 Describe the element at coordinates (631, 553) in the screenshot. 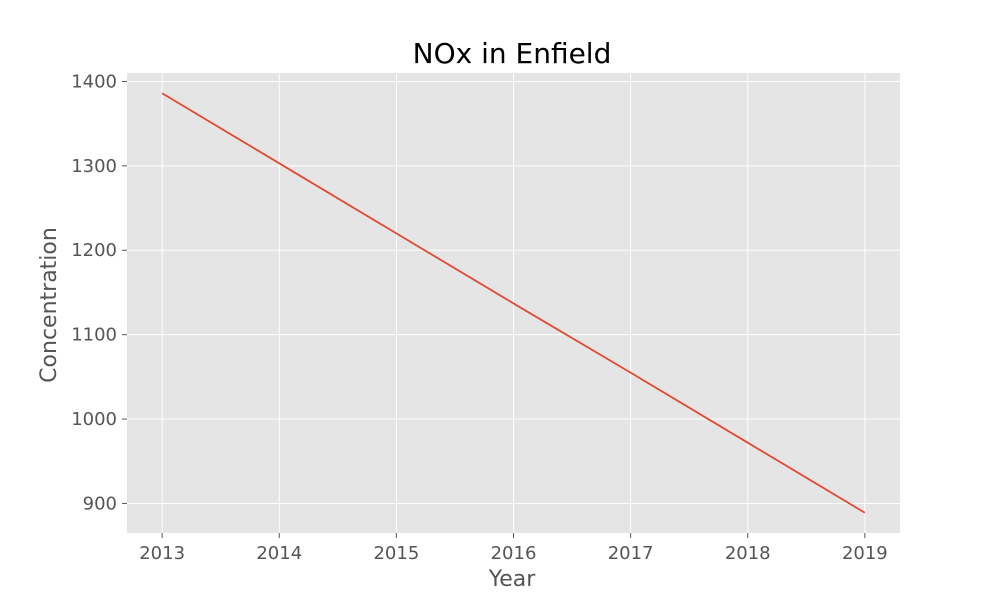

I see `x-tick-label: 2017` at that location.